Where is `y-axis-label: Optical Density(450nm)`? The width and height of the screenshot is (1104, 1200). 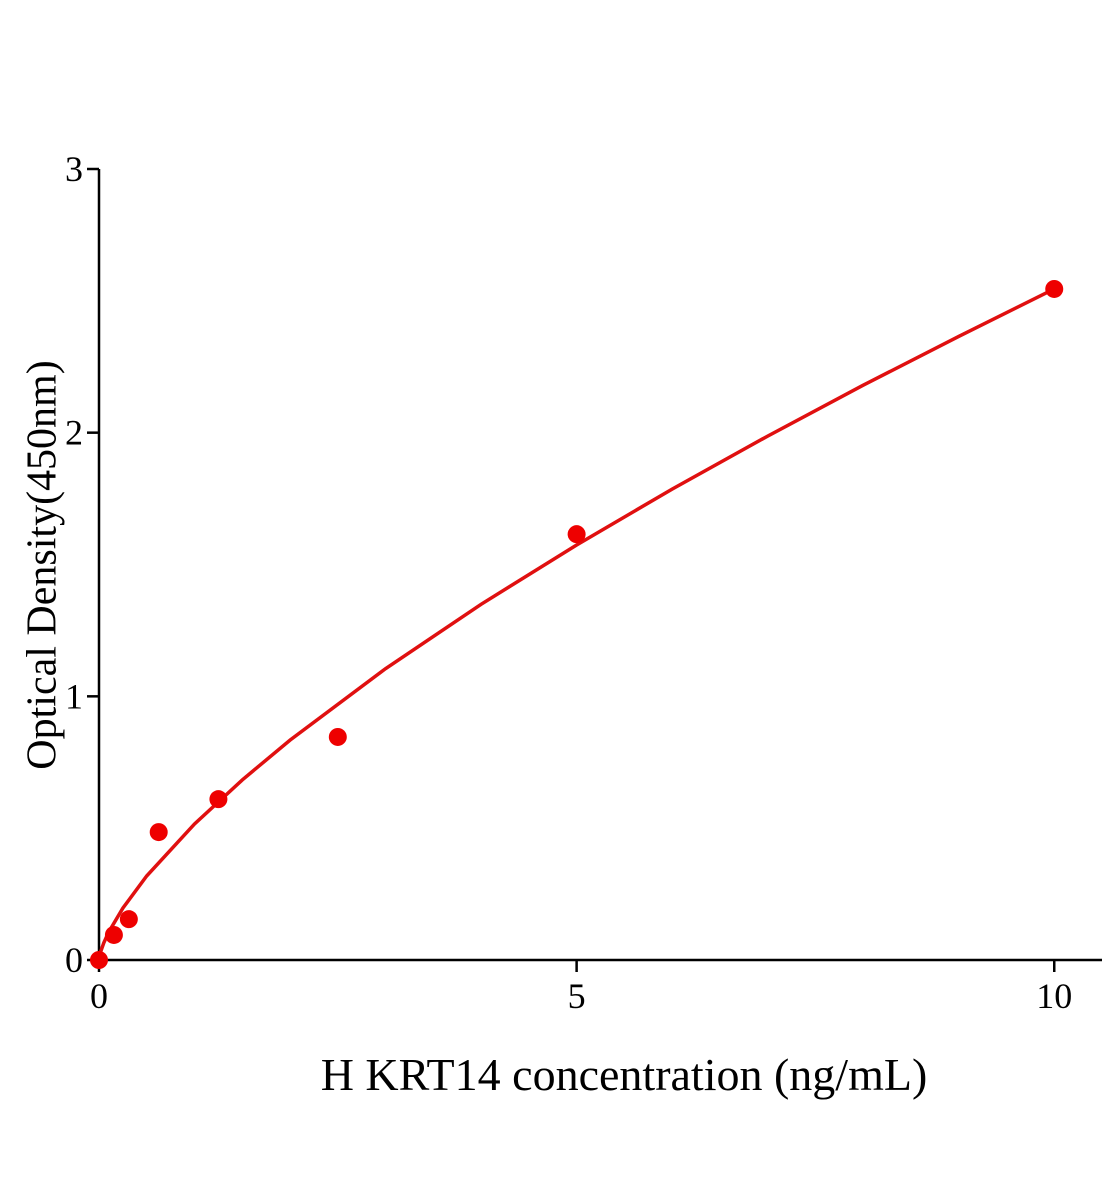
y-axis-label: Optical Density(450nm) is located at coordinates (43, 564).